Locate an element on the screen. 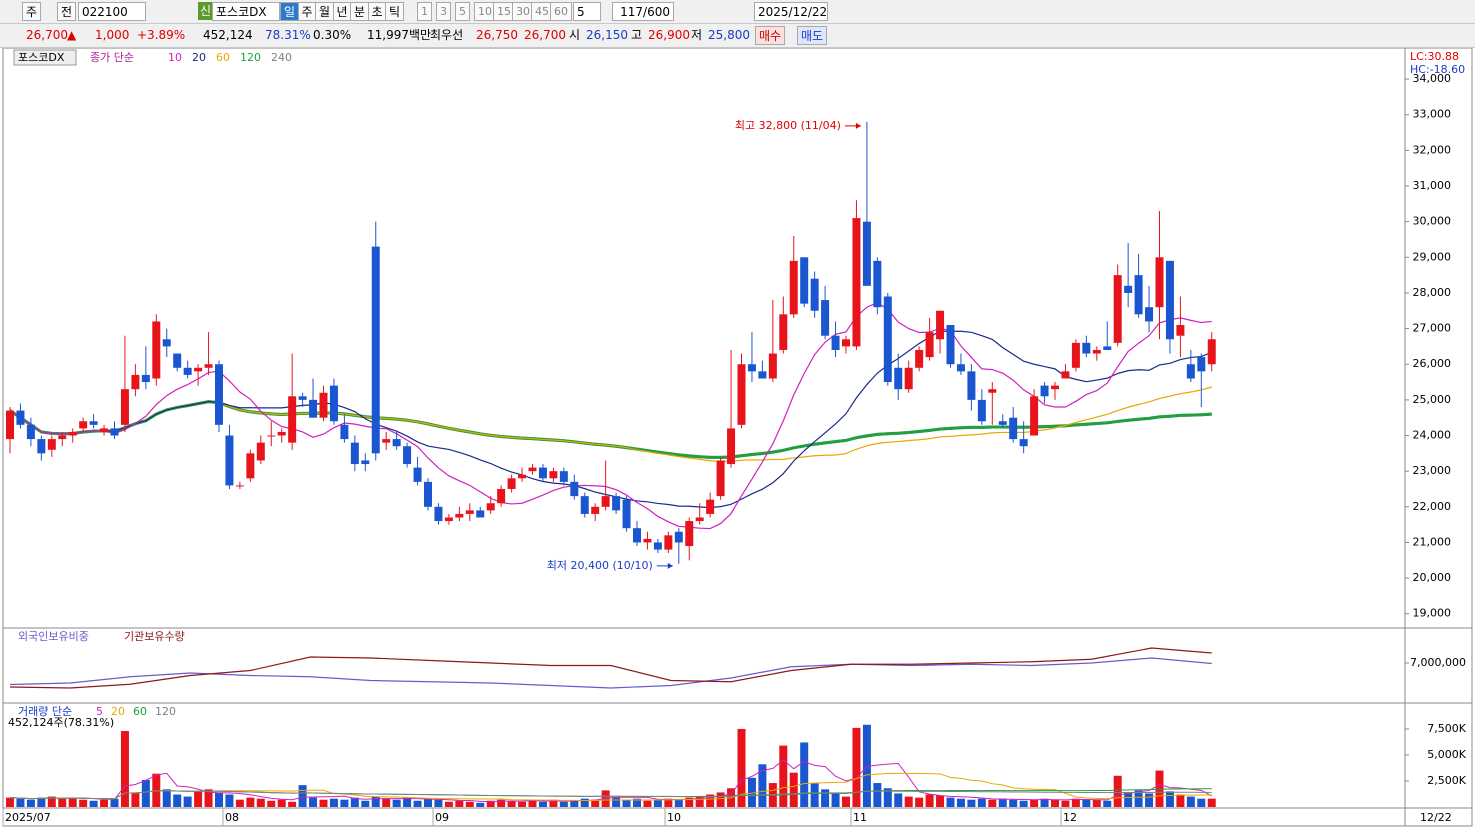 The image size is (1475, 829). interval-button: 3 is located at coordinates (443, 11).